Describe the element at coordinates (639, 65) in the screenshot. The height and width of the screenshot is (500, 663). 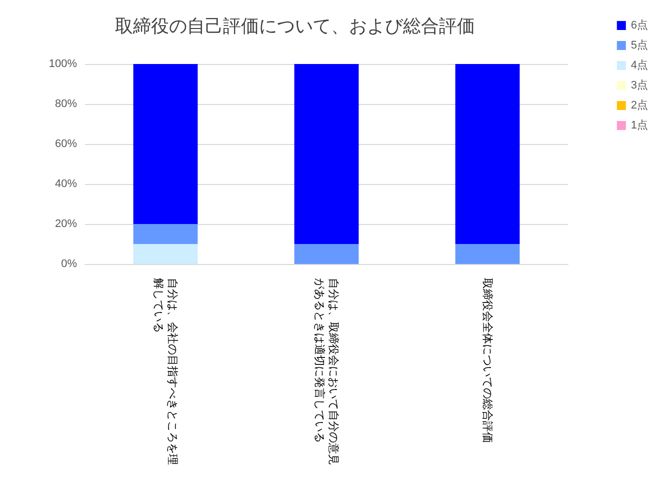
I see `legend-label: 4点` at that location.